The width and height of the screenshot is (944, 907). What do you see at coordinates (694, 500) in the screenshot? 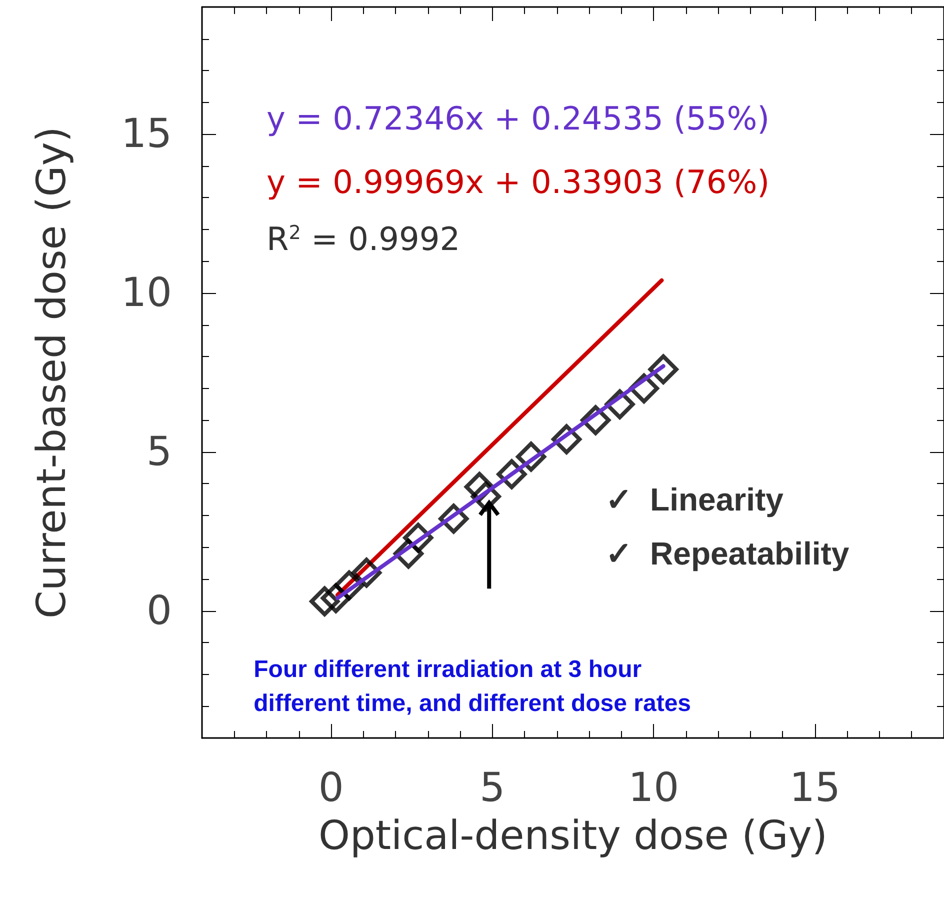
I see `annotation: ✓ Linearity` at bounding box center [694, 500].